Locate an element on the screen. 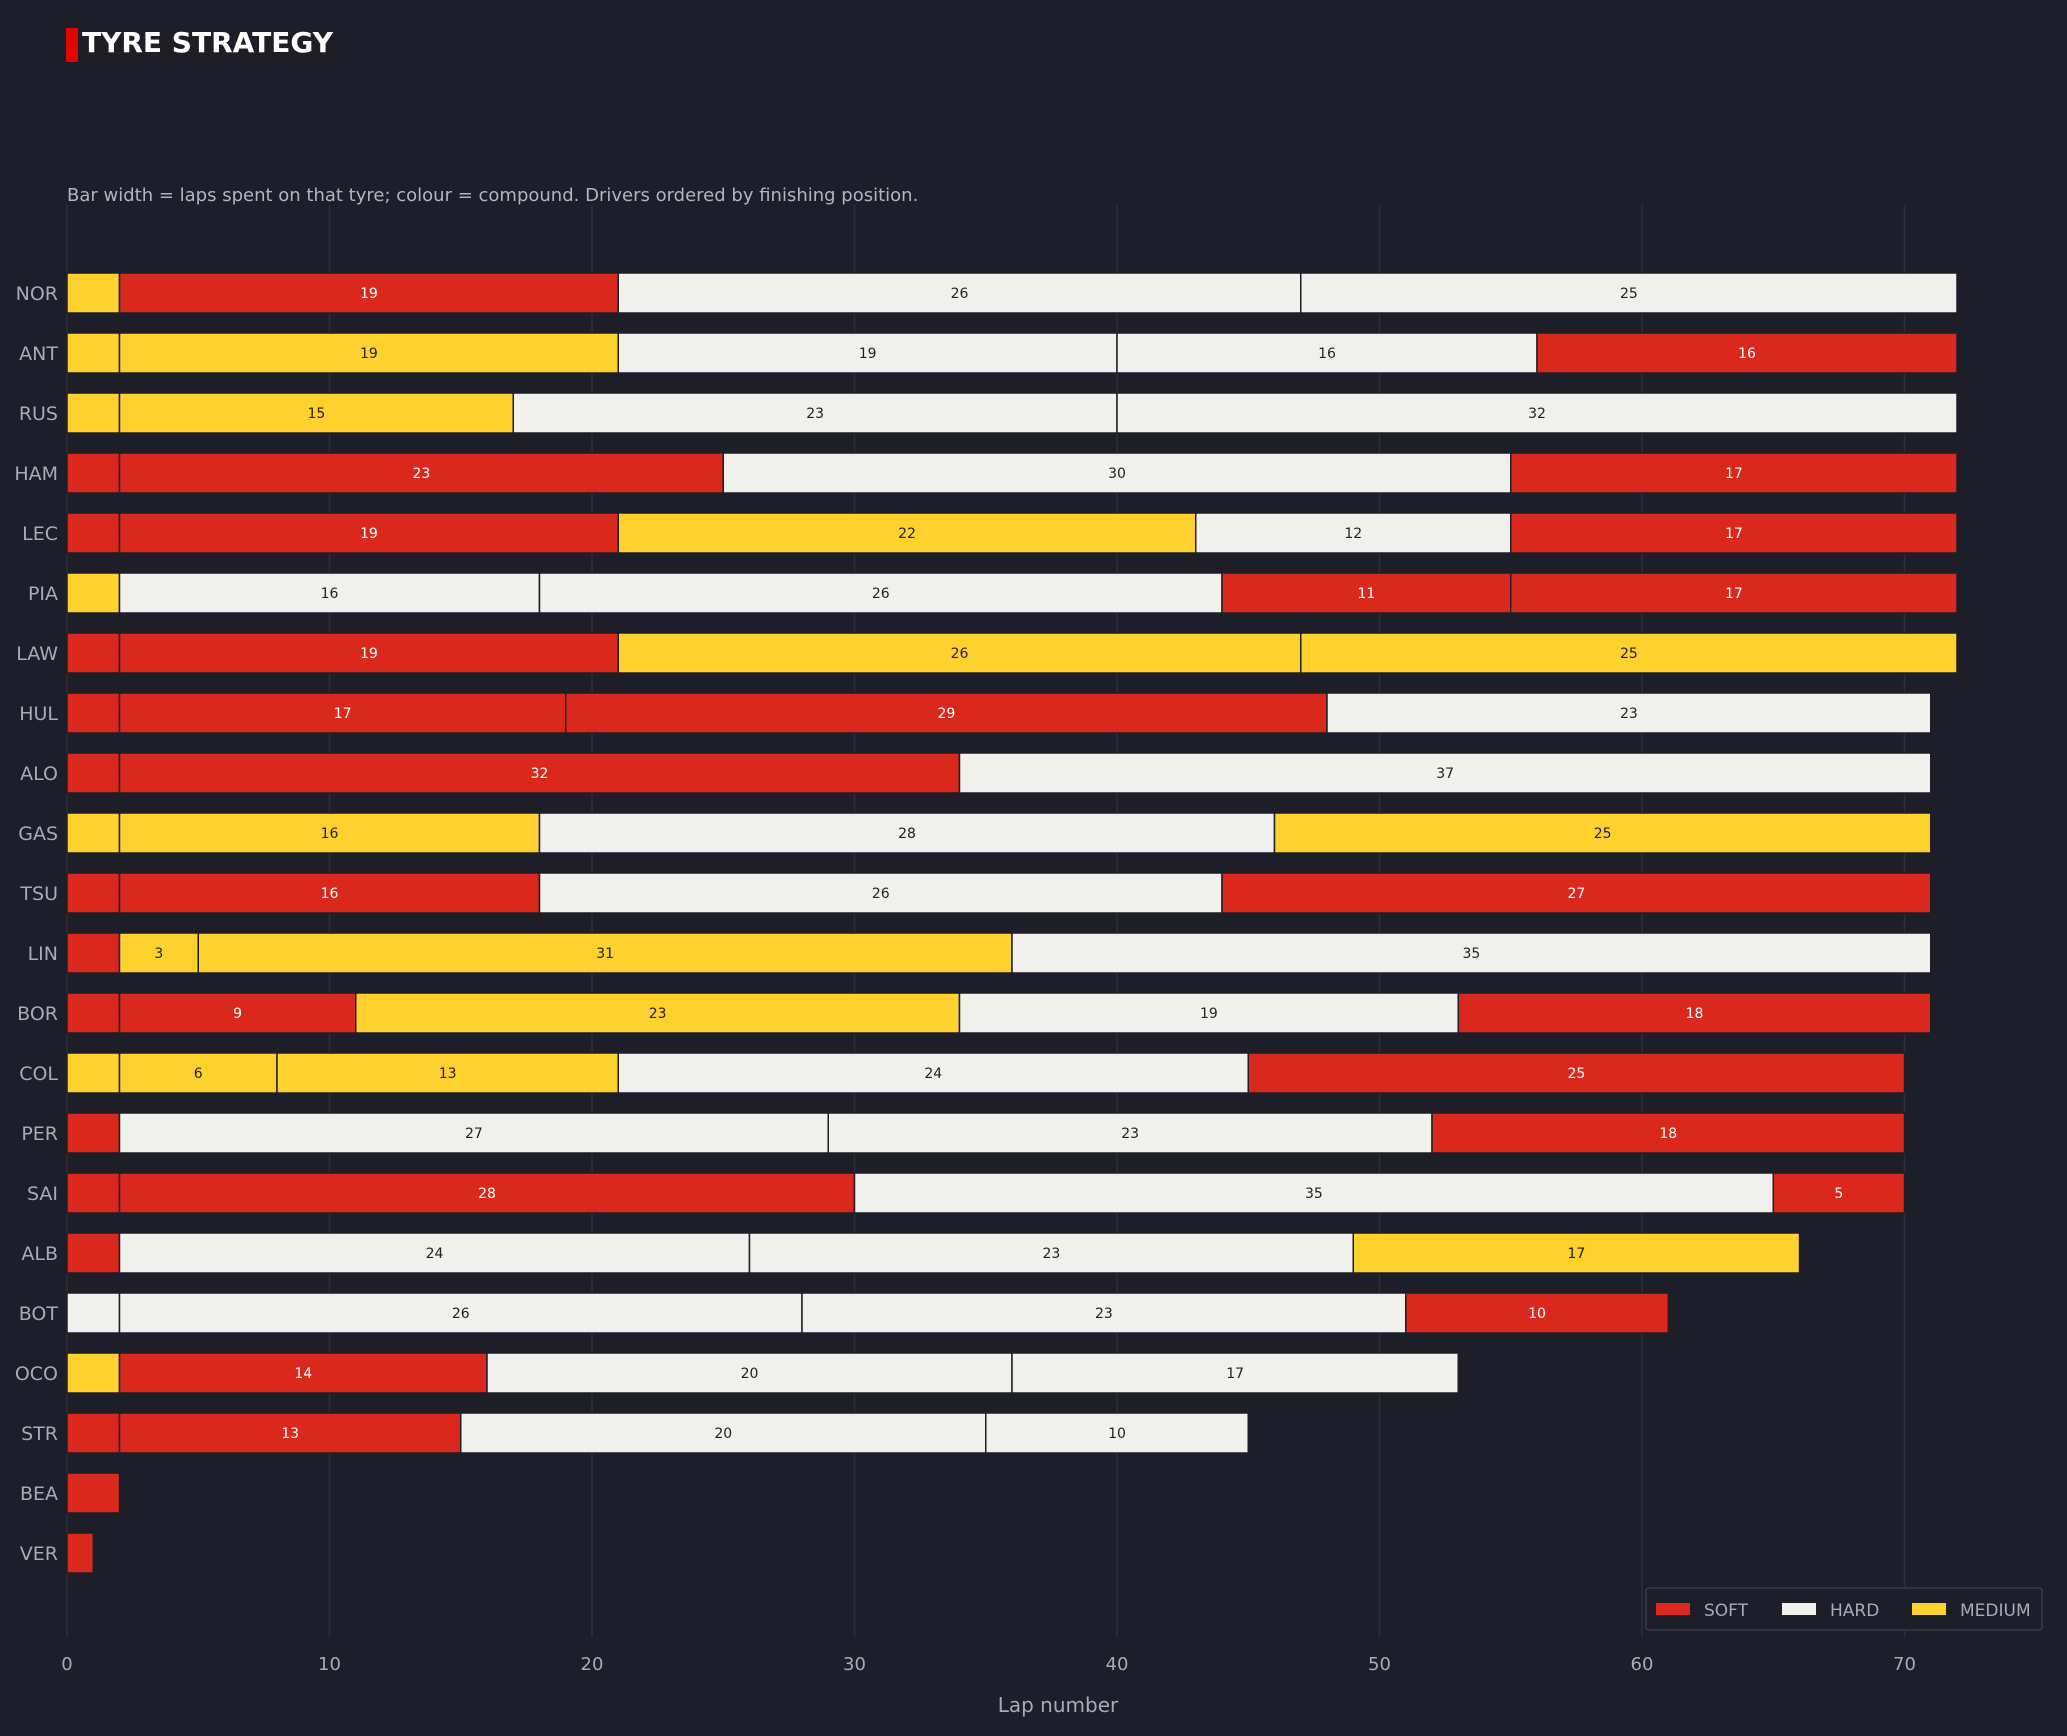 The image size is (2067, 1736). driver-label: OCO is located at coordinates (36, 1374).